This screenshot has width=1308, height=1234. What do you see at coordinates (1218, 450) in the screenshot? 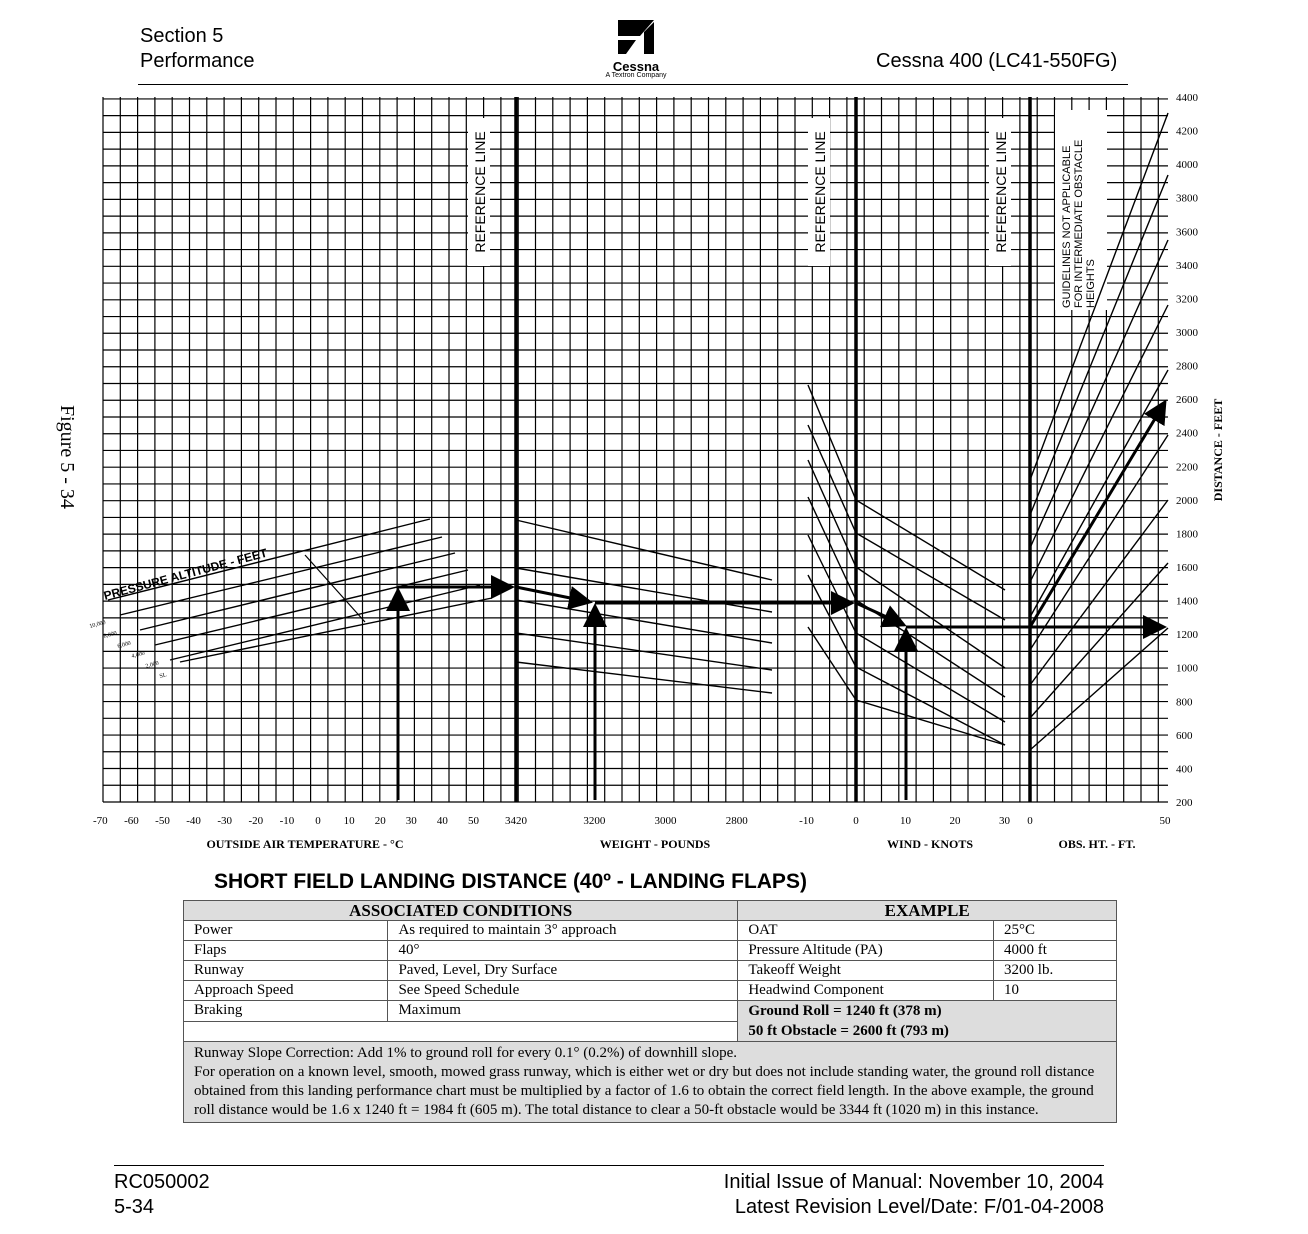
I see `axis-title: DISTANCE - FEET` at bounding box center [1218, 450].